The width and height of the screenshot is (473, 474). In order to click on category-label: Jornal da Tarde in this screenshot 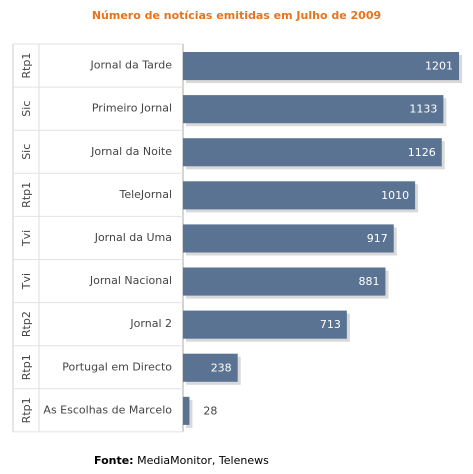, I will do `click(130, 65)`.